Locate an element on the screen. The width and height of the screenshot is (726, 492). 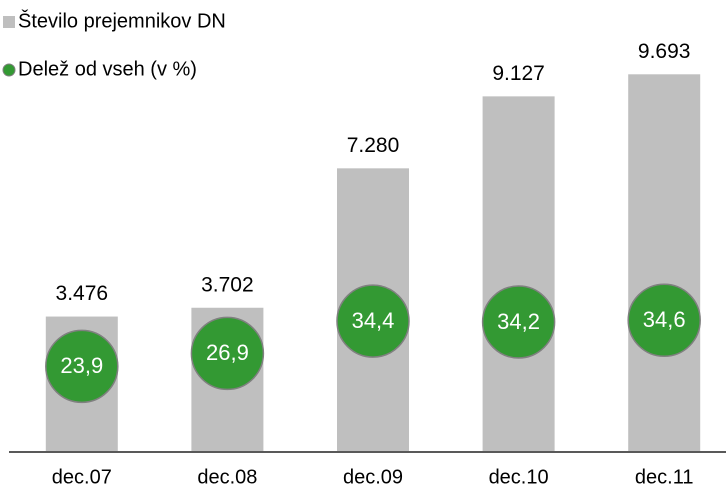
bar-value-label: 7.280 is located at coordinates (373, 145).